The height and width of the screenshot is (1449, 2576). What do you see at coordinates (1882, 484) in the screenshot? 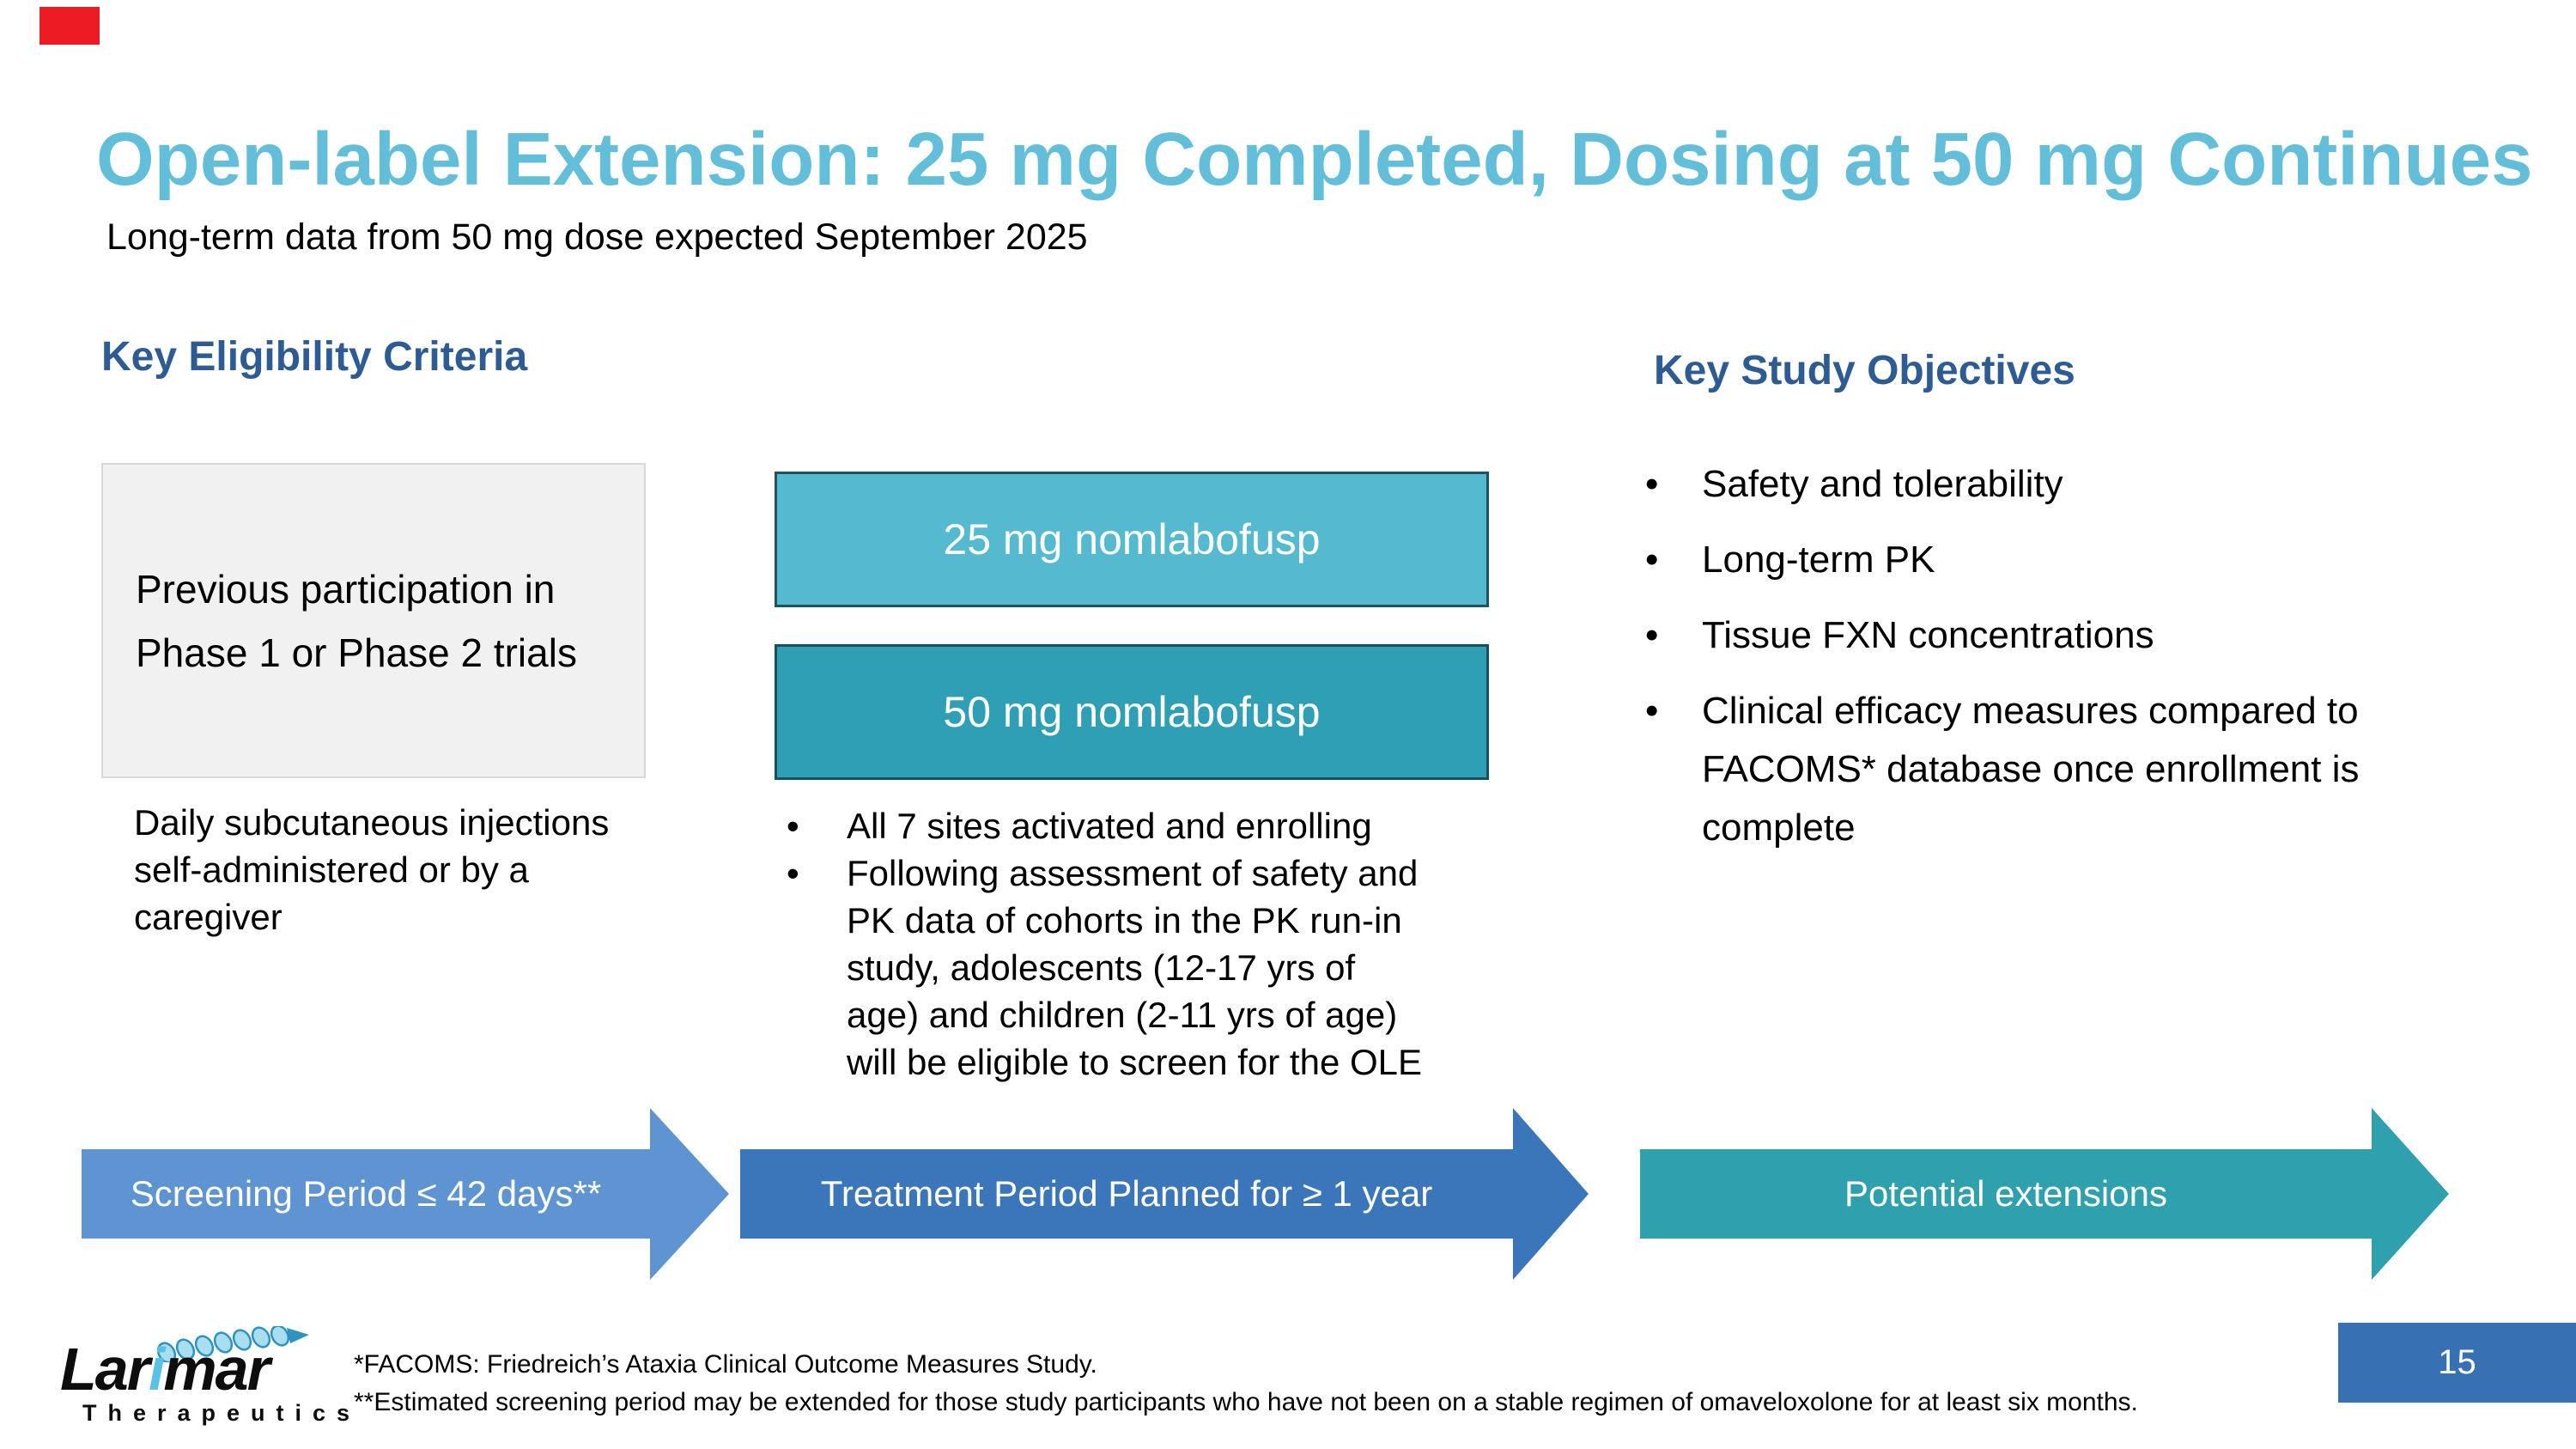
I see `objective-bullet-1: Safety and tolerability` at bounding box center [1882, 484].